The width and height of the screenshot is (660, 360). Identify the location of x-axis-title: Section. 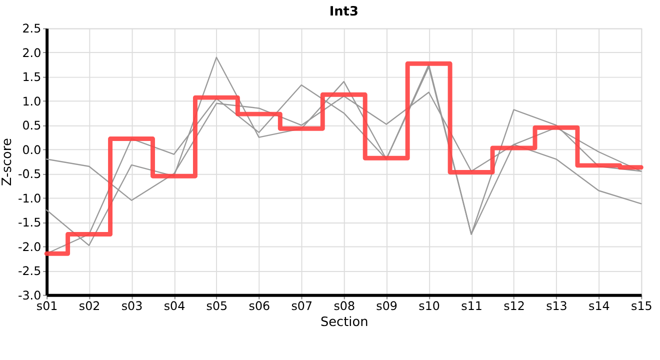
(344, 322).